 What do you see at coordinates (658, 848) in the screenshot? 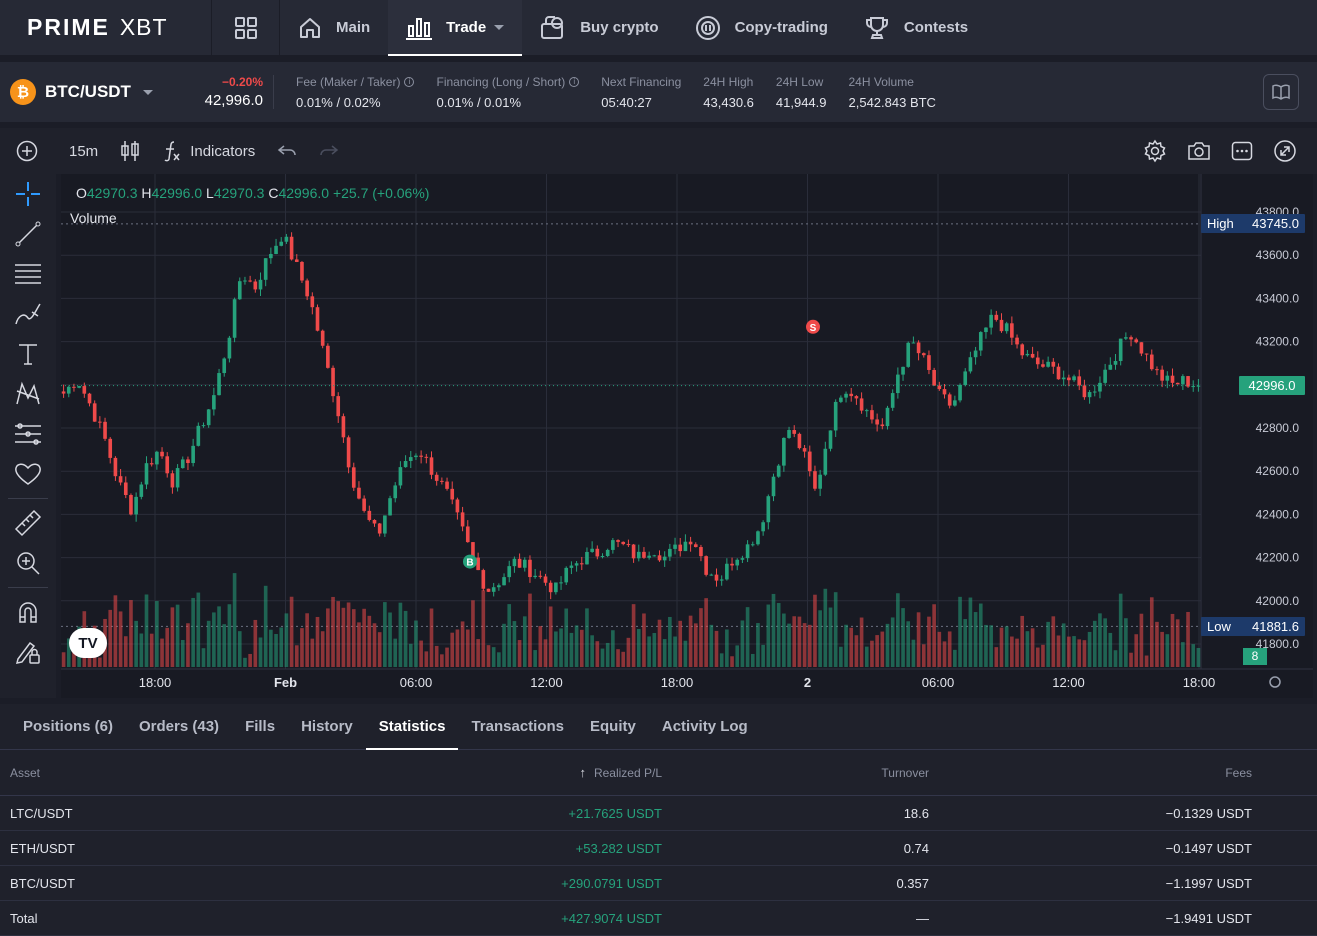
I see `table-row: ETH/USDT +53.282 USDT 0.74 −0.1497 USDT` at bounding box center [658, 848].